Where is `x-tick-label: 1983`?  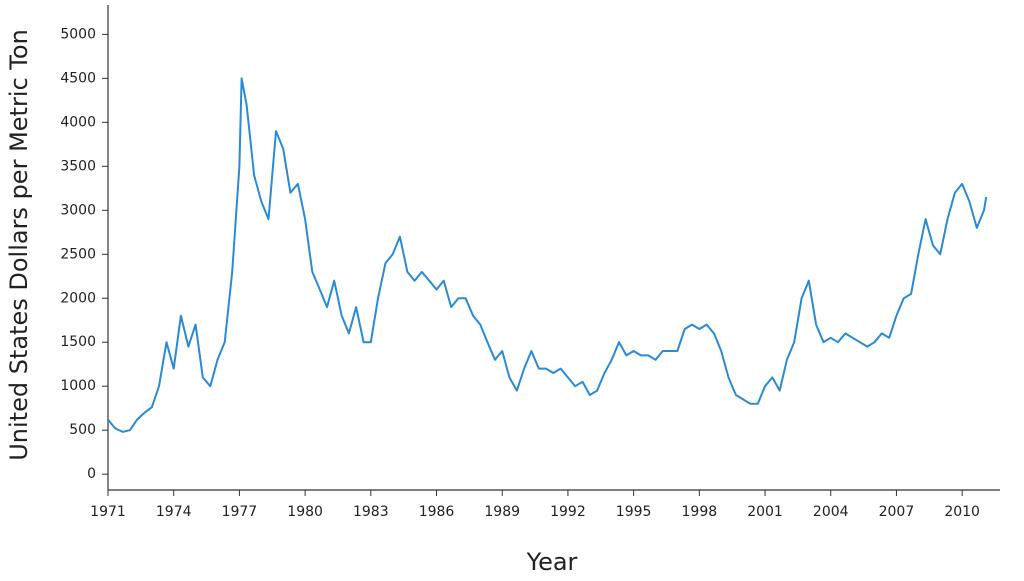 x-tick-label: 1983 is located at coordinates (371, 512).